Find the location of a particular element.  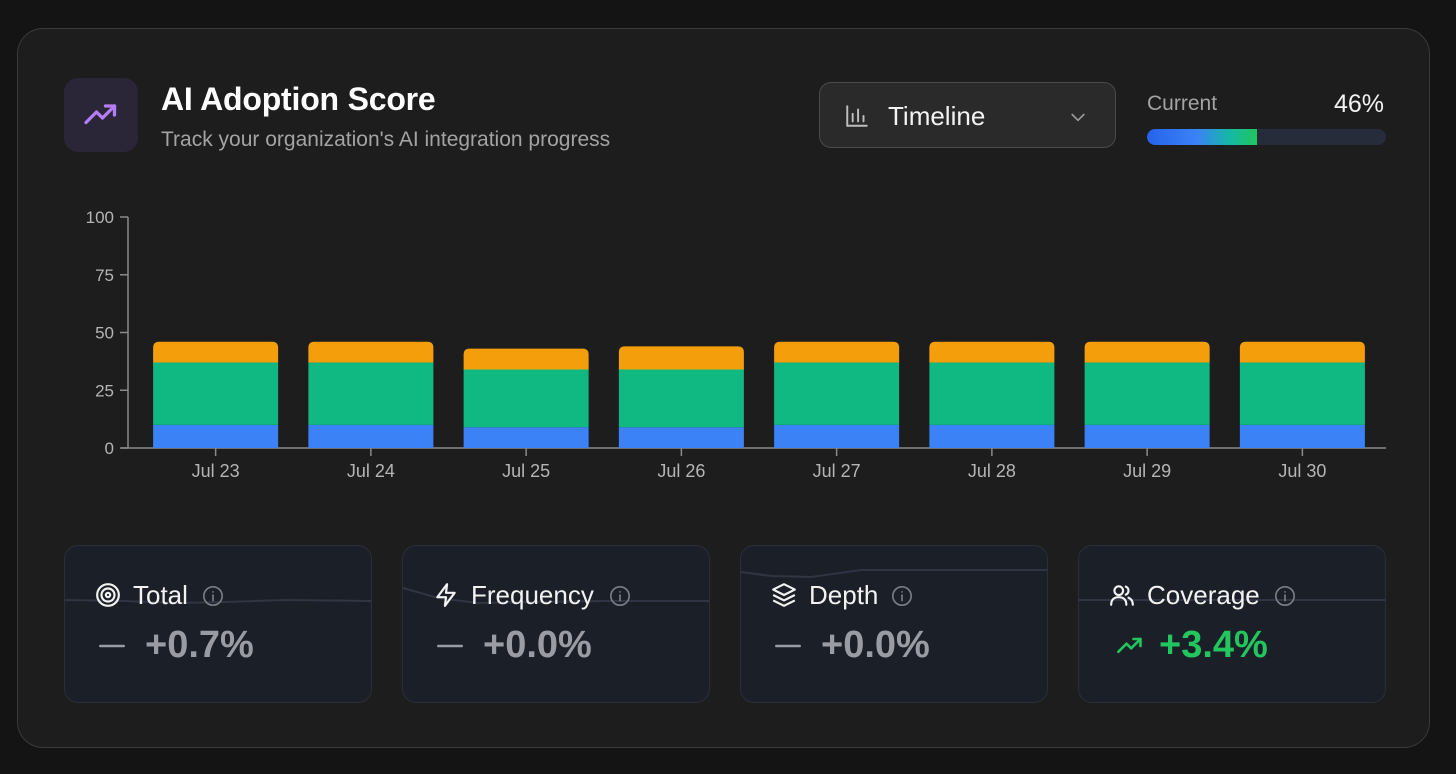

current-label: Current is located at coordinates (1182, 103).